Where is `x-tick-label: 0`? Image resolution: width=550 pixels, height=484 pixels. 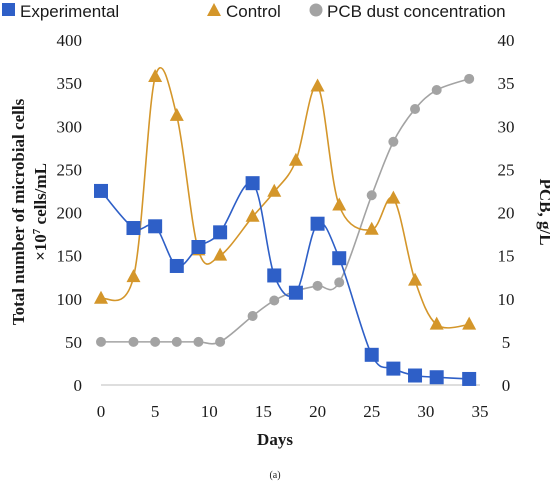
x-tick-label: 0 is located at coordinates (101, 411).